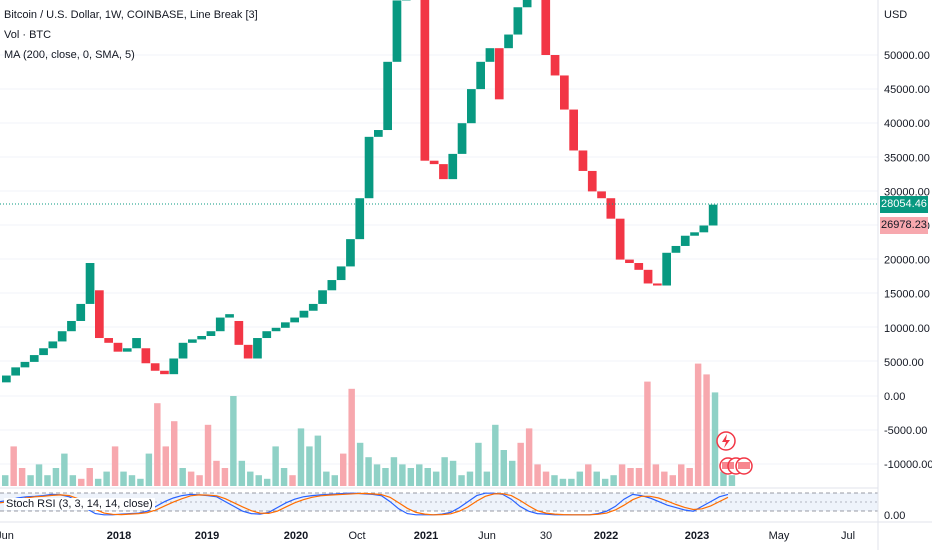  What do you see at coordinates (28, 35) in the screenshot?
I see `legend-volume: Vol · BTC` at bounding box center [28, 35].